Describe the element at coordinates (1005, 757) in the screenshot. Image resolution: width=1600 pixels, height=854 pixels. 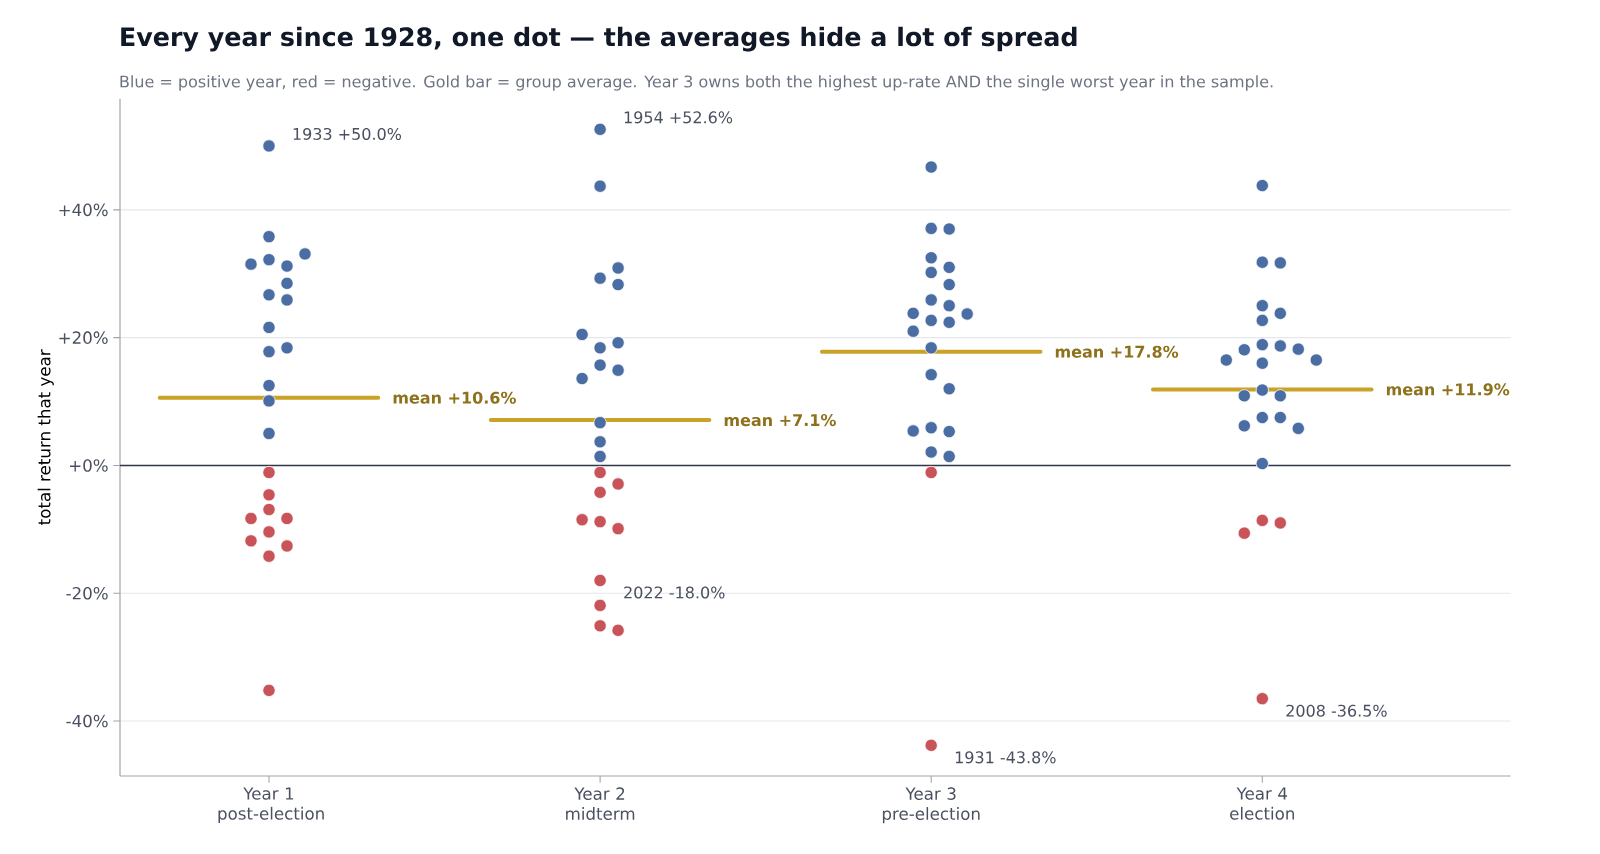
I see `annotation: 1931 -43.8%` at that location.